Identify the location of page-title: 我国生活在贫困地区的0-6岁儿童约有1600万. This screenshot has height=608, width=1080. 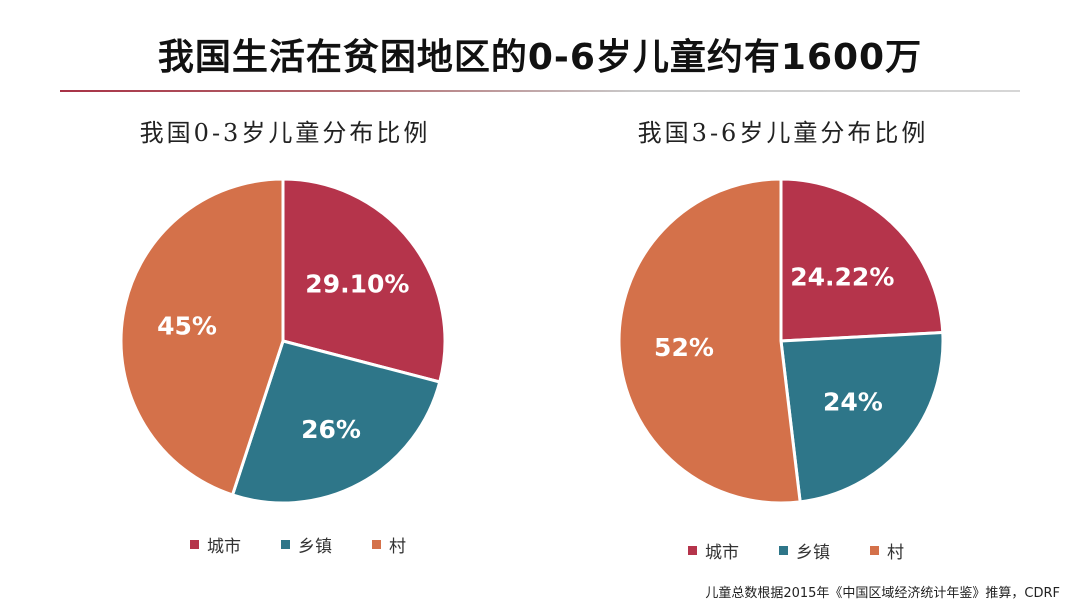
(540, 57).